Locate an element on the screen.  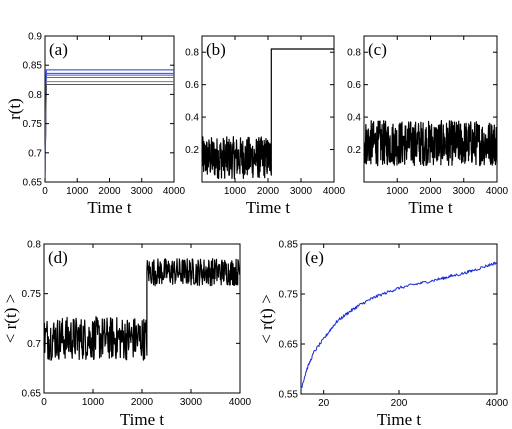
panel-b: 1000 2000 3000 4000 0.2 0.4 0.6 0.8 (b) Time t is located at coordinates (265, 126).